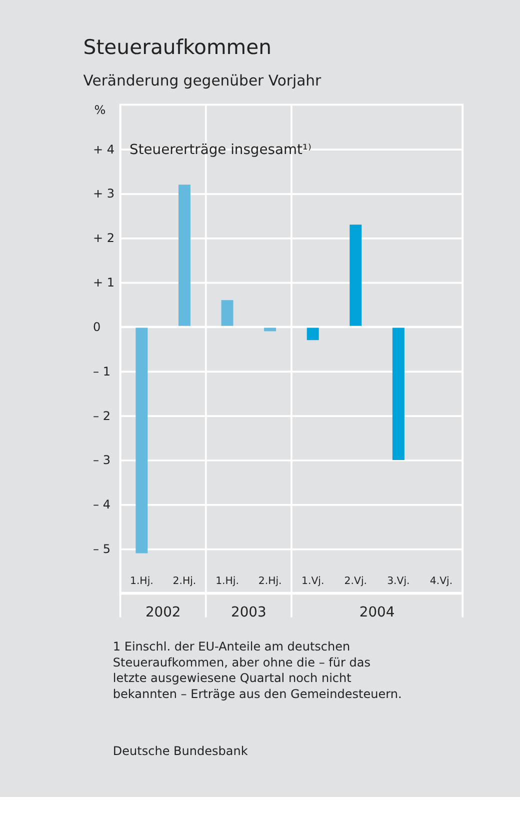 This screenshot has width=520, height=817. What do you see at coordinates (103, 193) in the screenshot?
I see `y-tick-label: + 3` at bounding box center [103, 193].